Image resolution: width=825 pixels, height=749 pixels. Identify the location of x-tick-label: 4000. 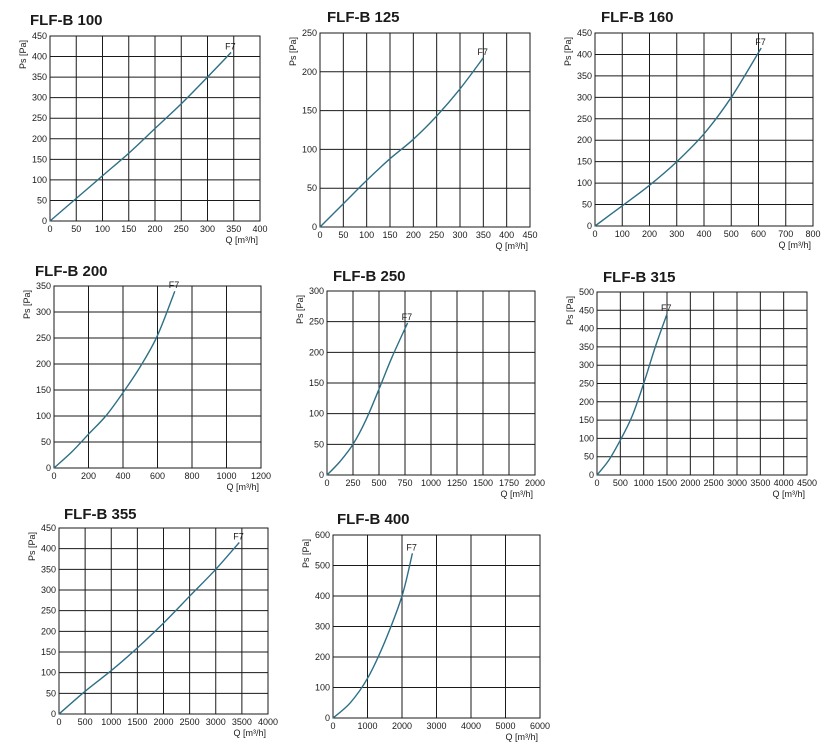
(471, 726).